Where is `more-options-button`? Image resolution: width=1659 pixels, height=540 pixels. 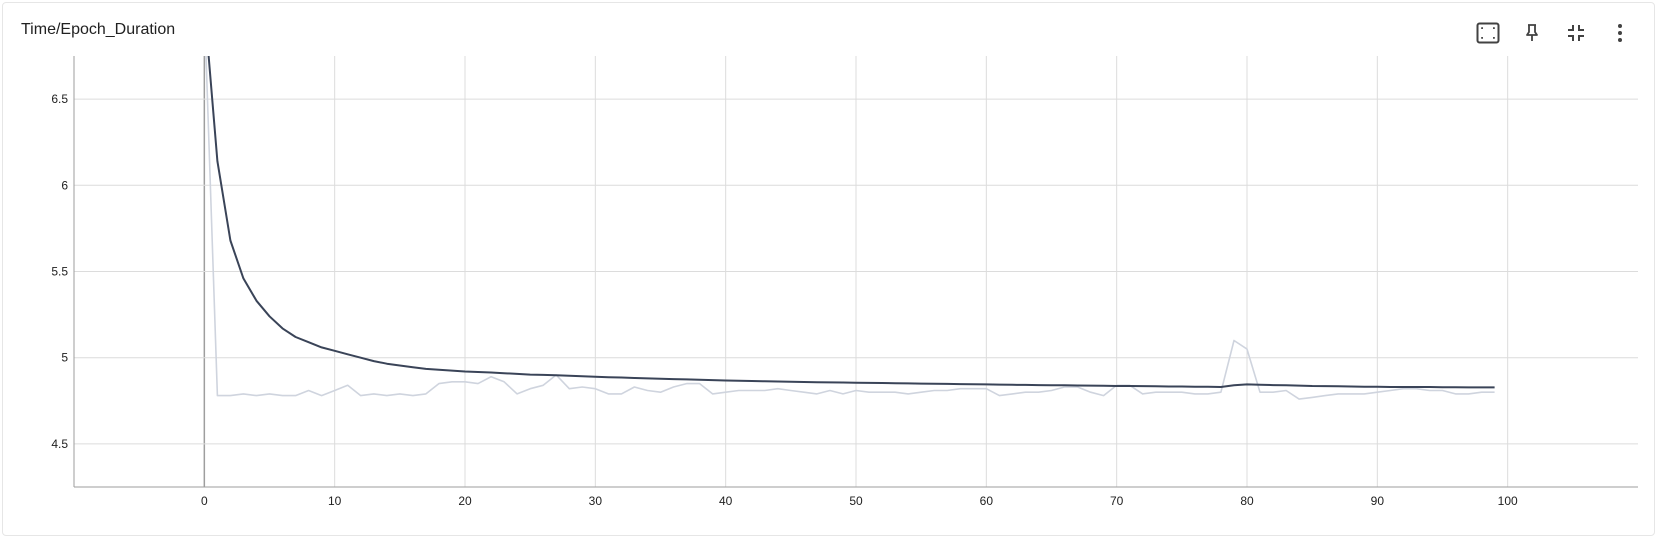
more-options-button is located at coordinates (1620, 33).